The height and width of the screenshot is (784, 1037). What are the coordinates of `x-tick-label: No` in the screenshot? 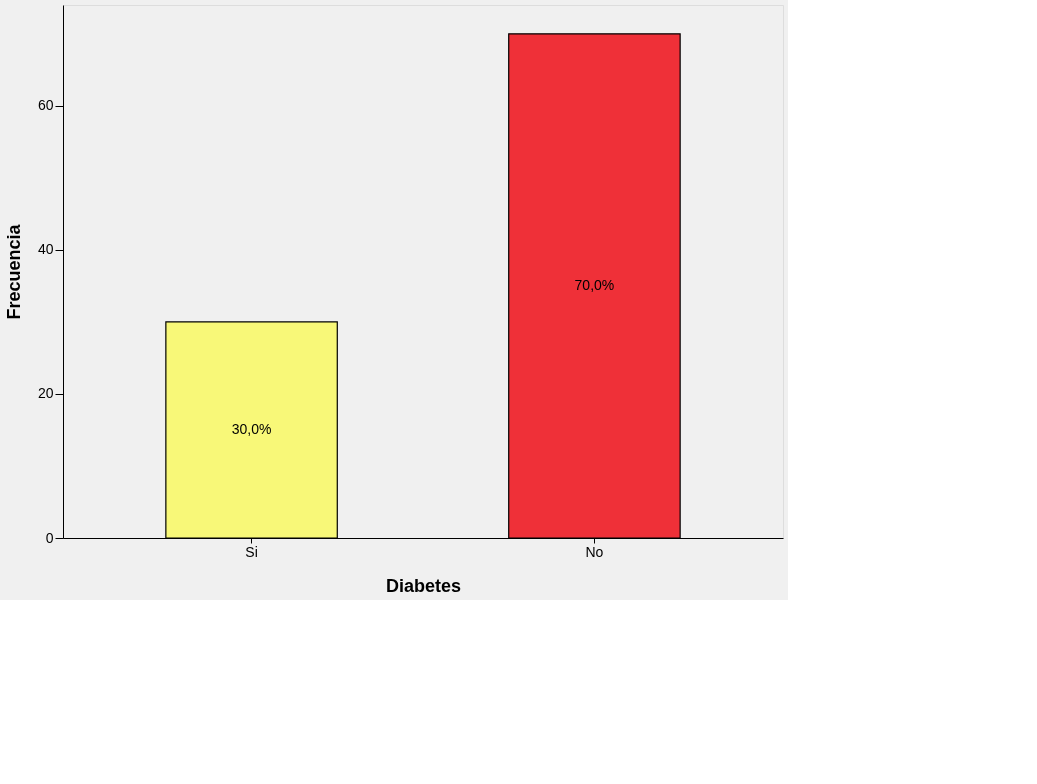 It's located at (594, 551).